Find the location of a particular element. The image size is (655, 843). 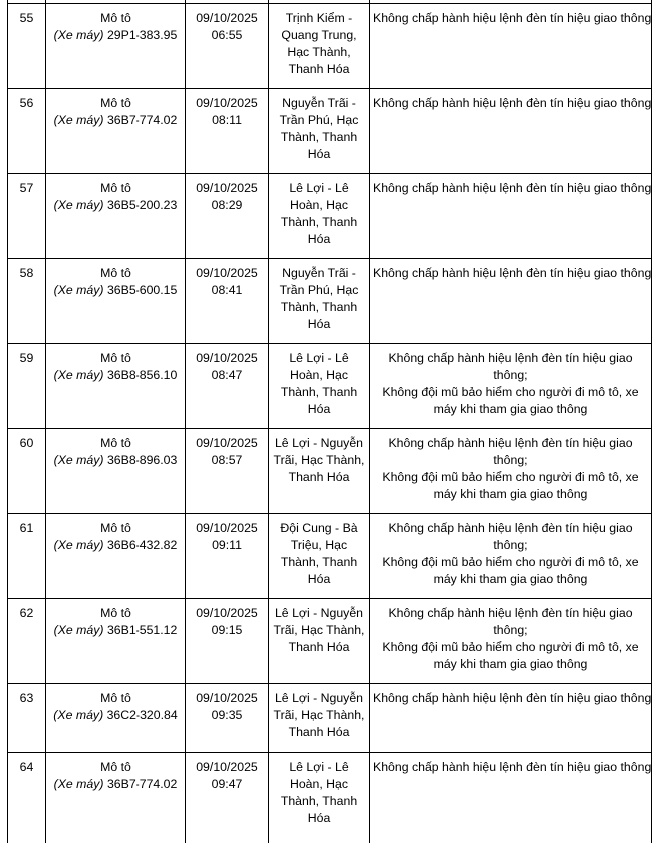

time: 08:47 is located at coordinates (227, 375).